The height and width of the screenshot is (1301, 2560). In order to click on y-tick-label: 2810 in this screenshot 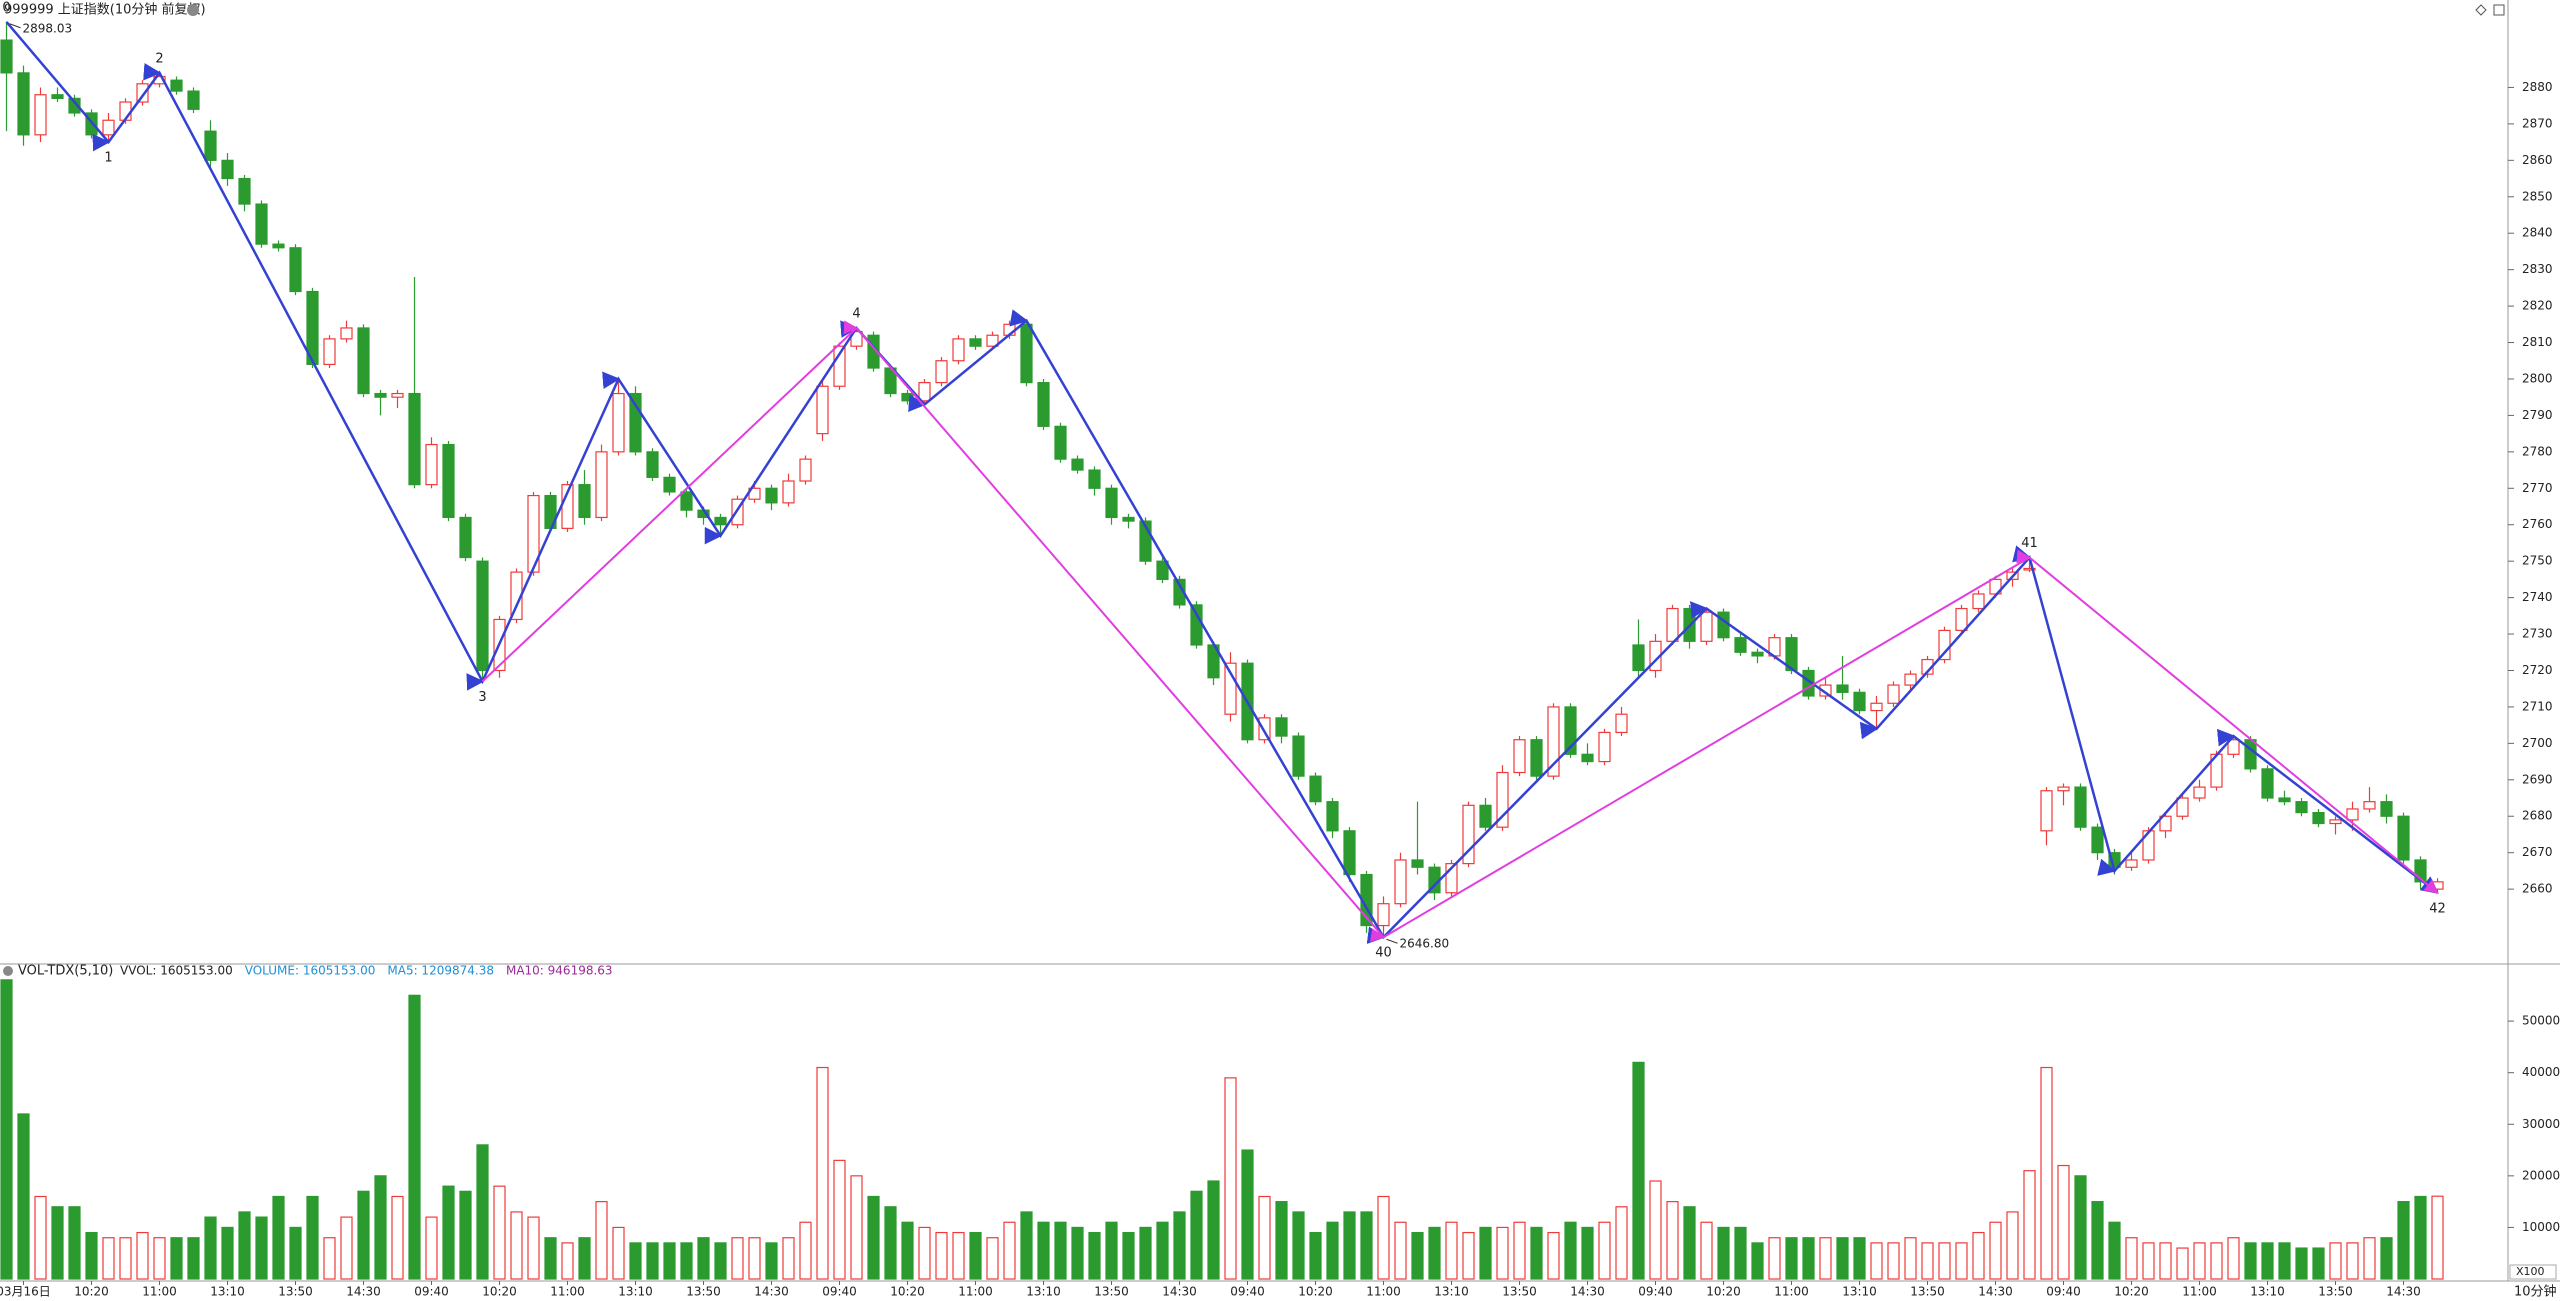, I will do `click(2537, 342)`.